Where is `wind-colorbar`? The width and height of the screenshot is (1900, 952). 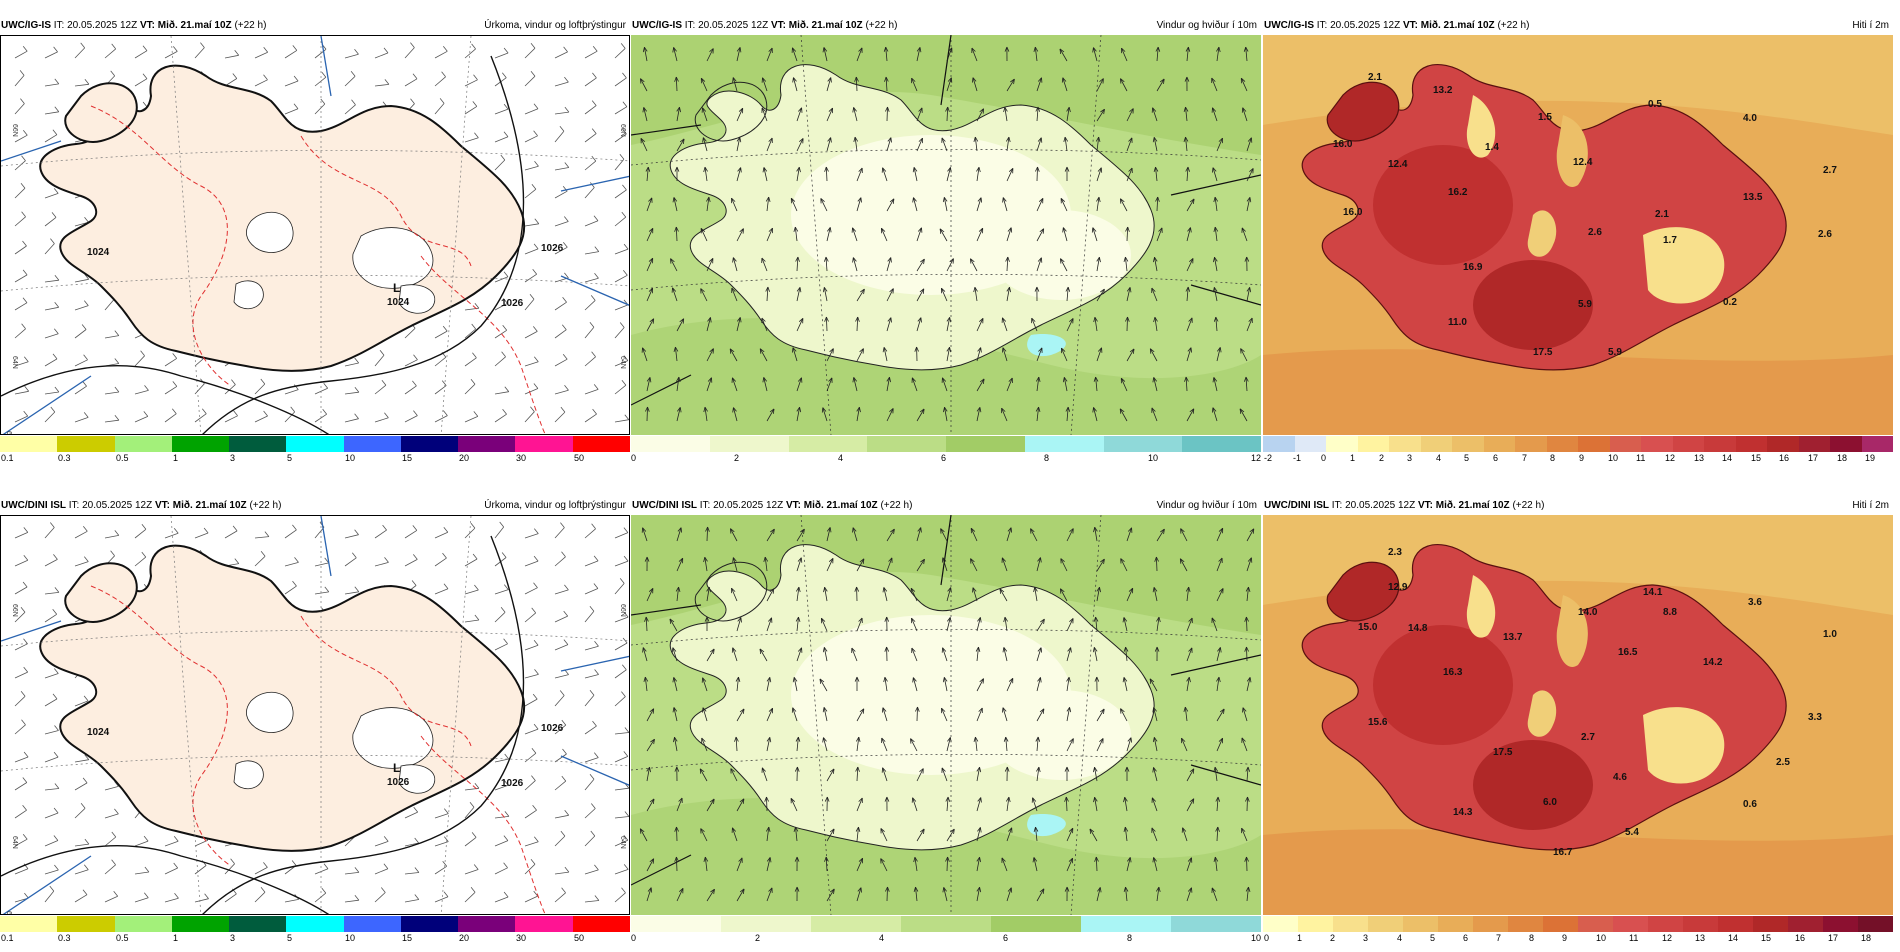 wind-colorbar is located at coordinates (946, 924).